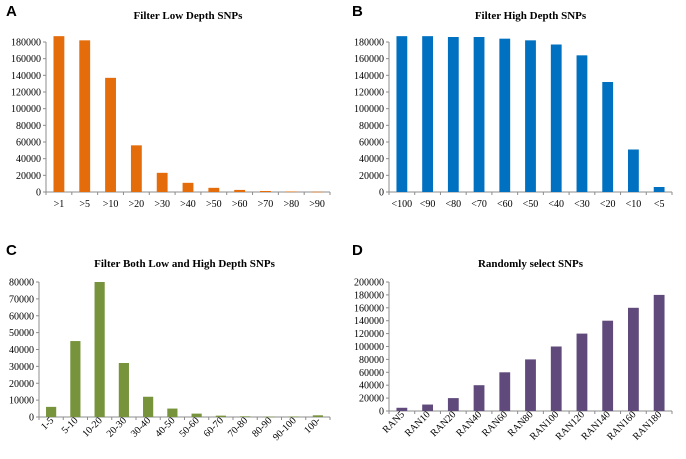 This screenshot has height=459, width=686. Describe the element at coordinates (469, 424) in the screenshot. I see `x-tick-label: RAN40` at that location.